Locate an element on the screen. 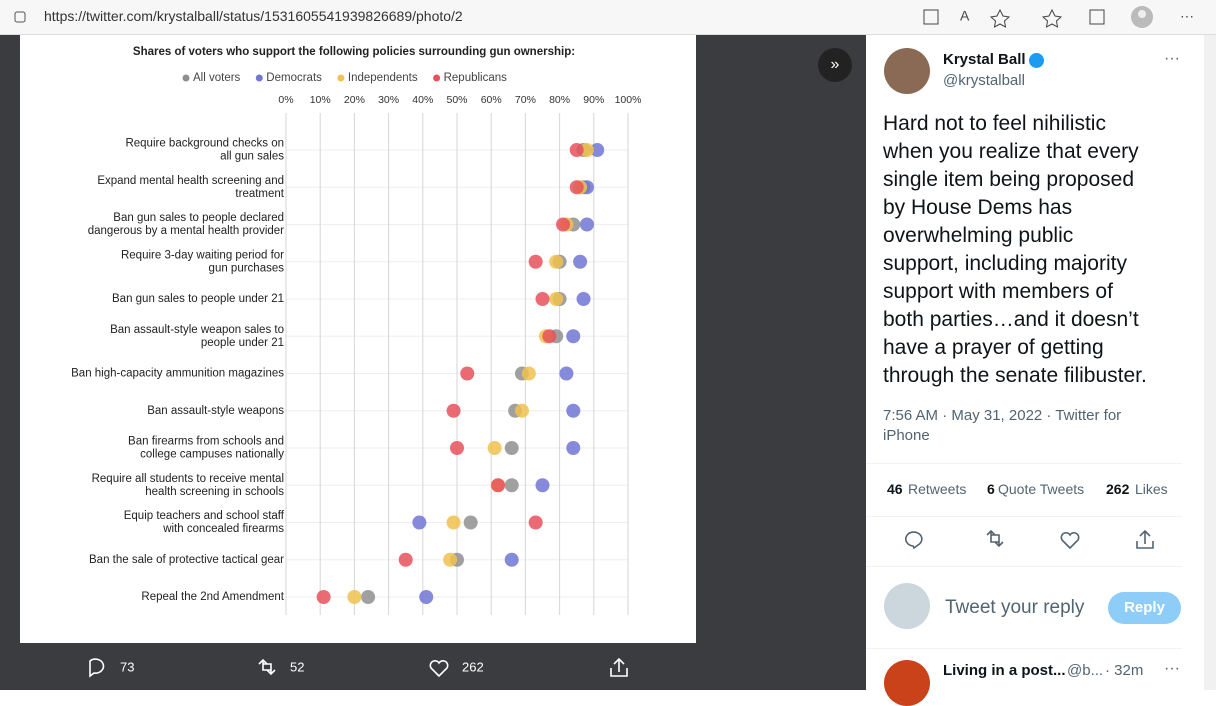 The image size is (1216, 706). x-tick-label: 70% is located at coordinates (525, 100).